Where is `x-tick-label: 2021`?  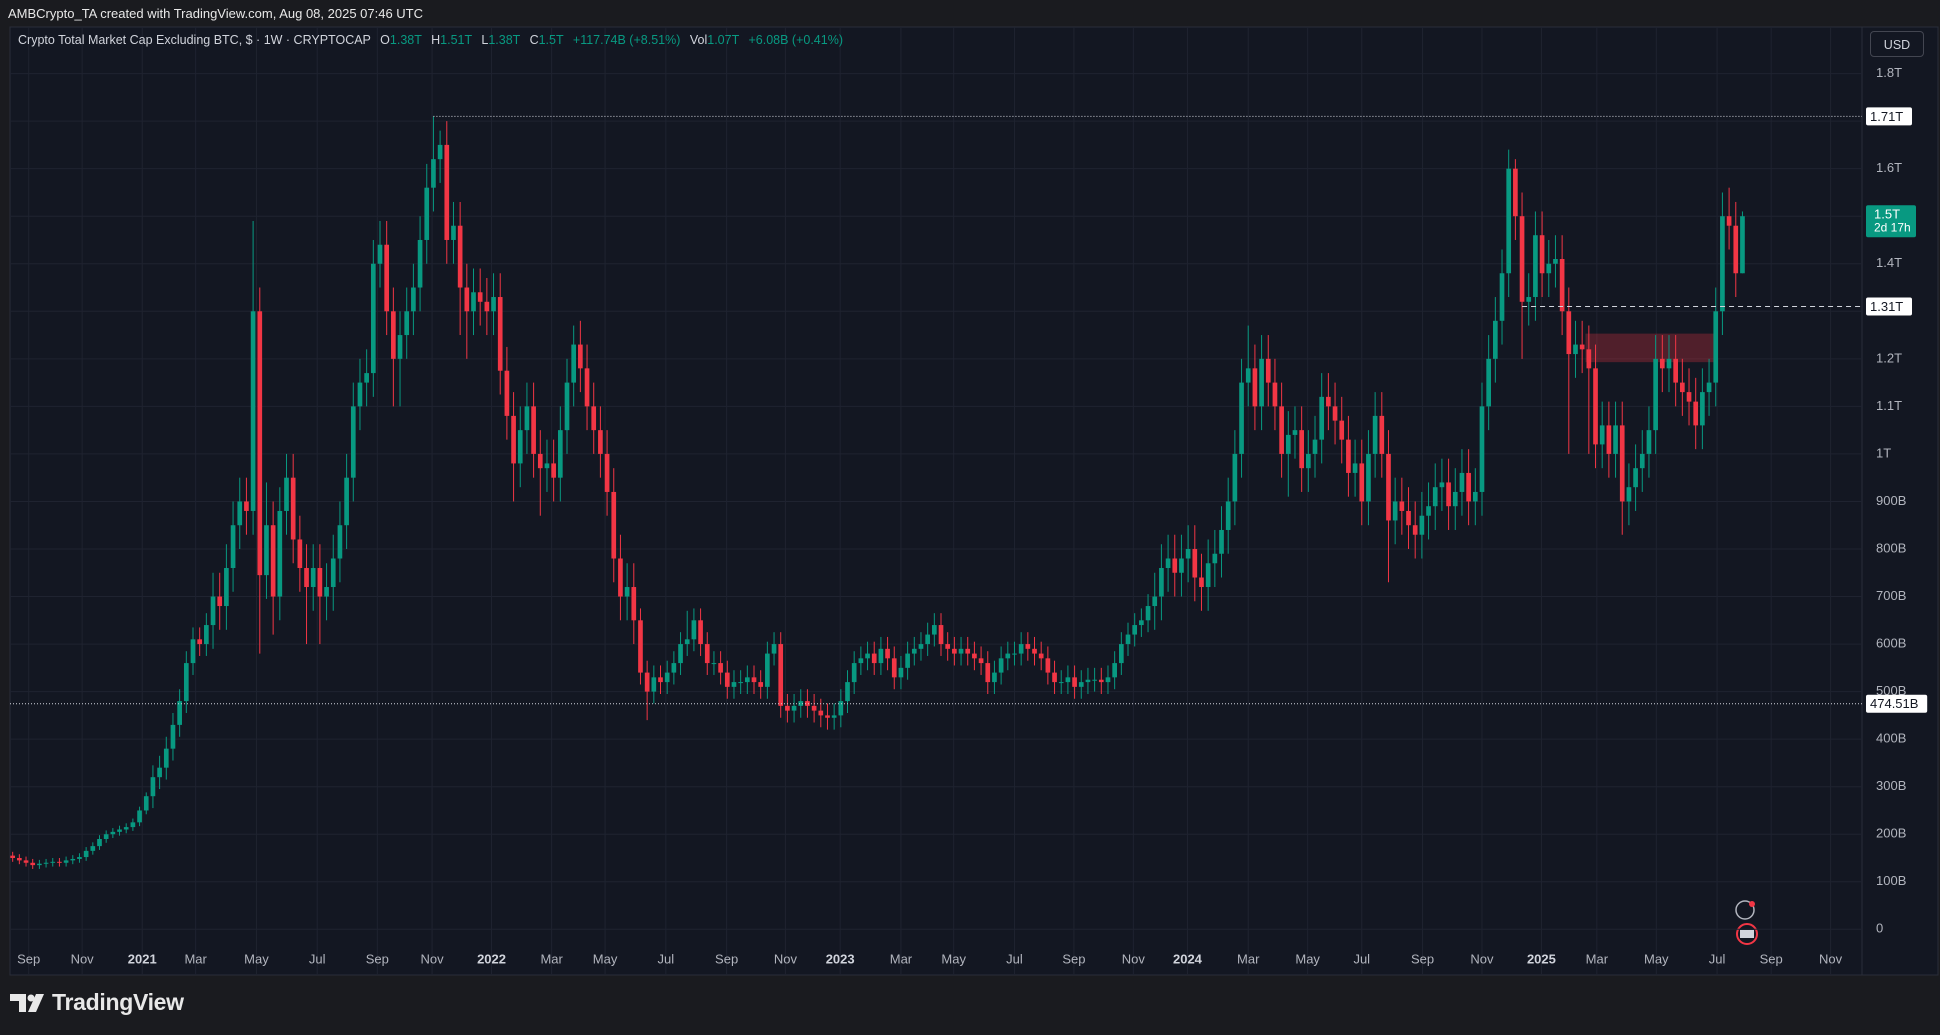
x-tick-label: 2021 is located at coordinates (142, 958).